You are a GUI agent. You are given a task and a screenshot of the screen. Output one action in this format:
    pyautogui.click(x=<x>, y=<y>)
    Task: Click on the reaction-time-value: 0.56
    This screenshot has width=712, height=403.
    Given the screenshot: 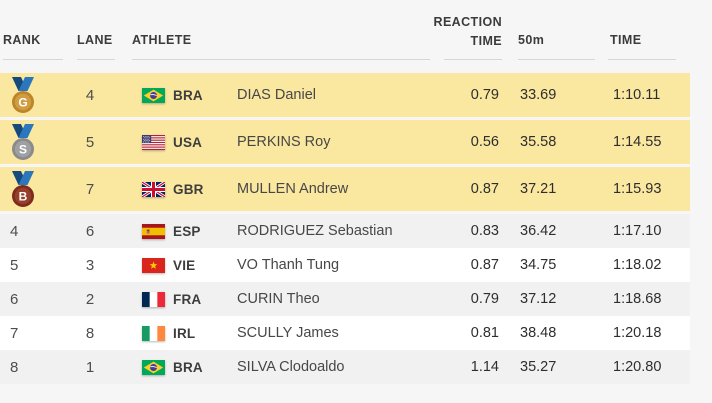 What is the action you would take?
    pyautogui.click(x=484, y=142)
    